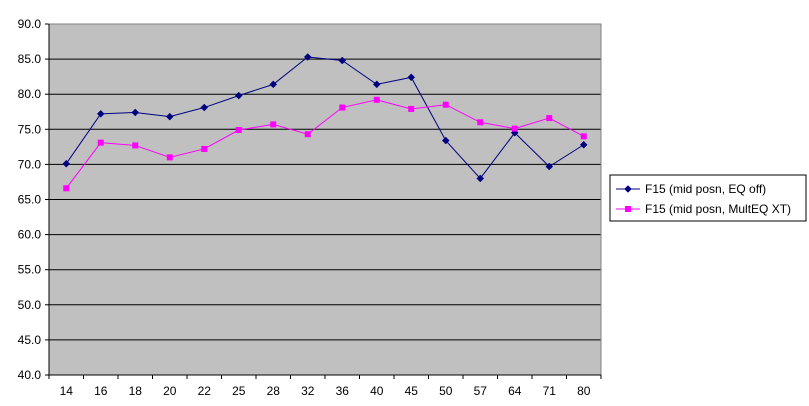 The height and width of the screenshot is (406, 809). I want to click on y-tick-label: 60.0, so click(30, 235).